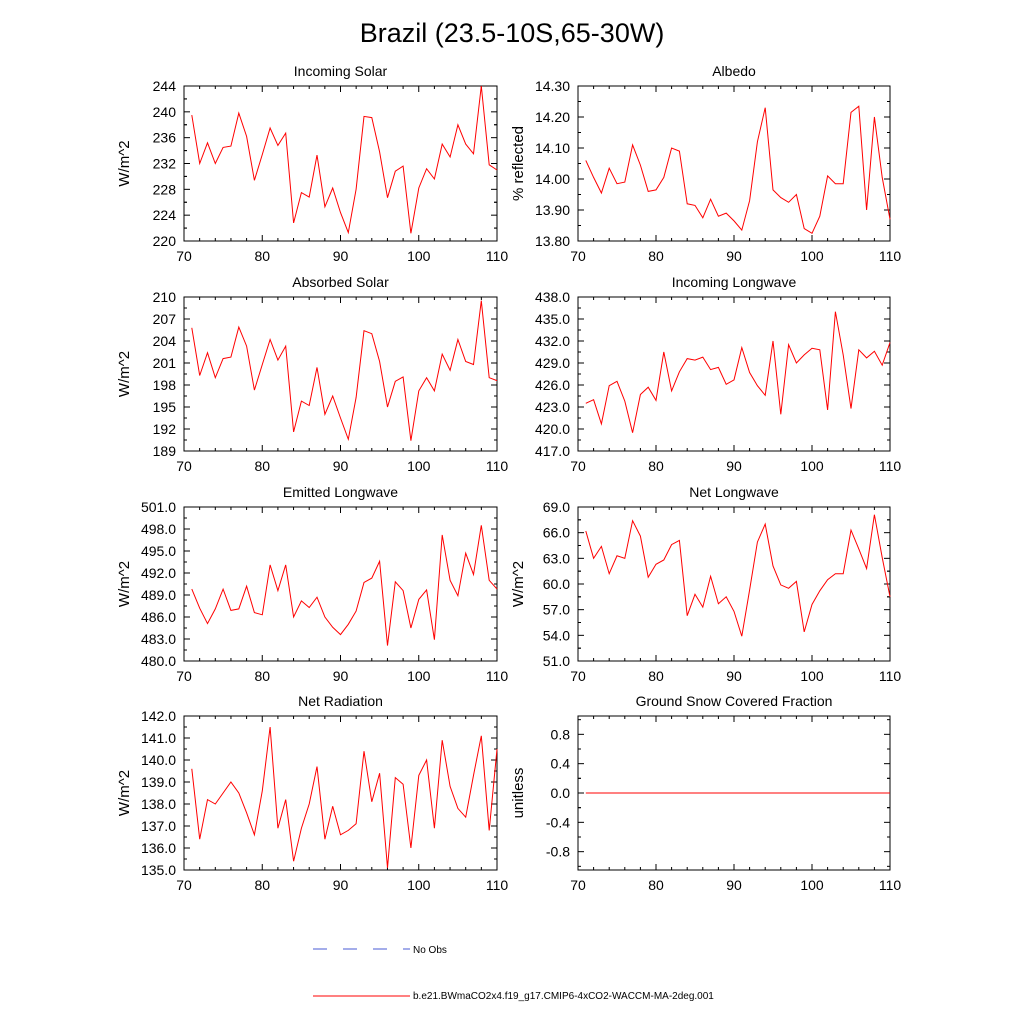 This screenshot has width=1024, height=1024. Describe the element at coordinates (552, 86) in the screenshot. I see `y-tick-label: 14.30` at that location.